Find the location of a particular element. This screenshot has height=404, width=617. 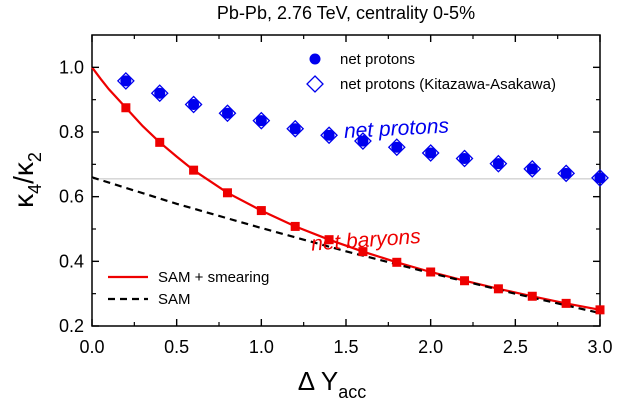

x-axis-label: Δ Yacc is located at coordinates (332, 382).